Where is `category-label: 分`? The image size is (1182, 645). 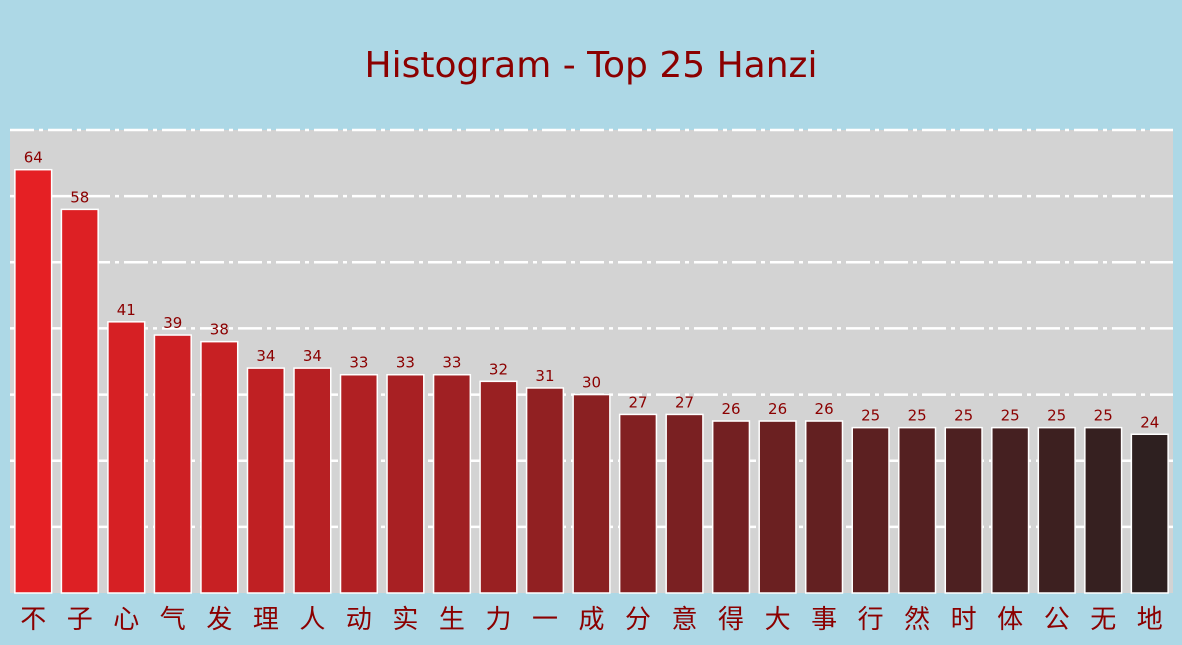
category-label: 分 is located at coordinates (638, 620).